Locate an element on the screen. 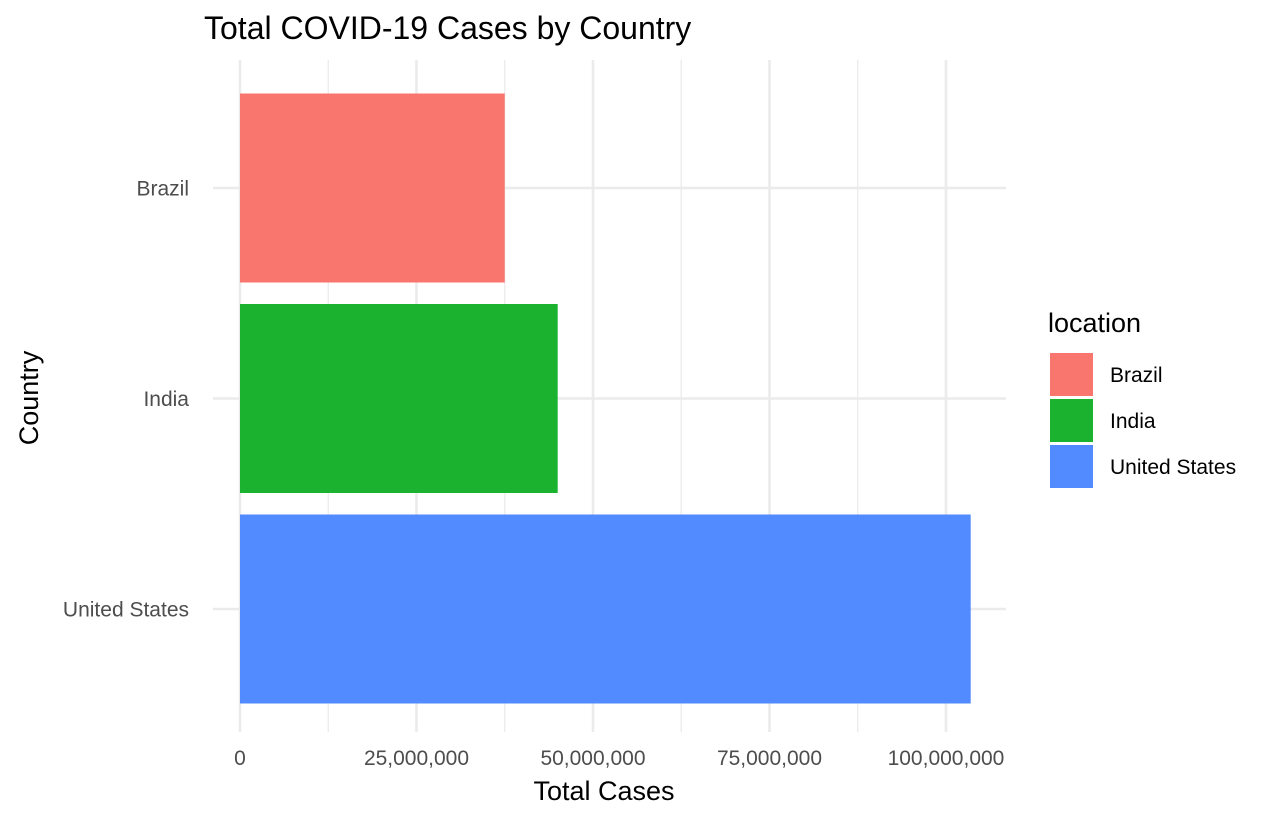 The height and width of the screenshot is (825, 1280). legend-key-india is located at coordinates (1071, 420).